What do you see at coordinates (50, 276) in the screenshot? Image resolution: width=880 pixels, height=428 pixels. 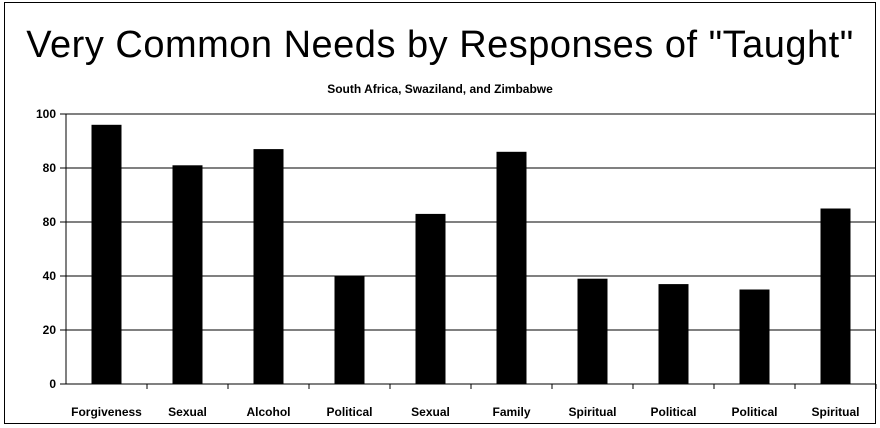 I see `y-tick-label: 40` at bounding box center [50, 276].